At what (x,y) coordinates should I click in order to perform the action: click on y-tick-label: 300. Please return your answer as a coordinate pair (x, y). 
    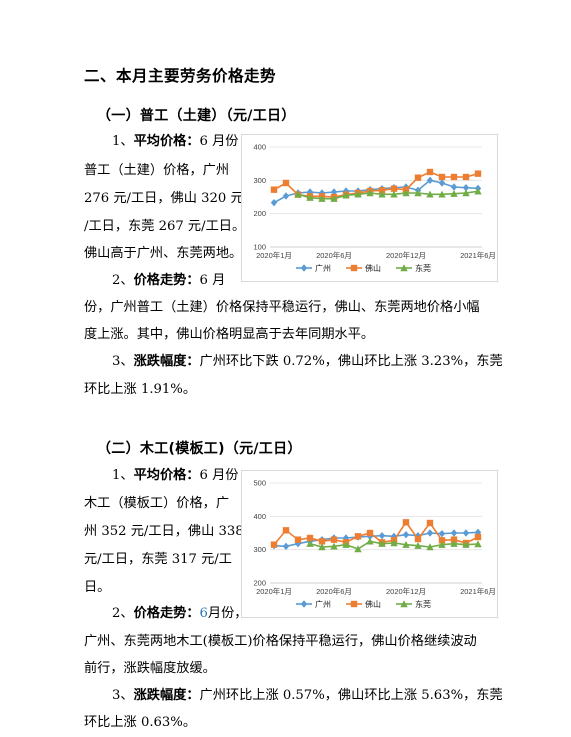
    Looking at the image, I should click on (259, 549).